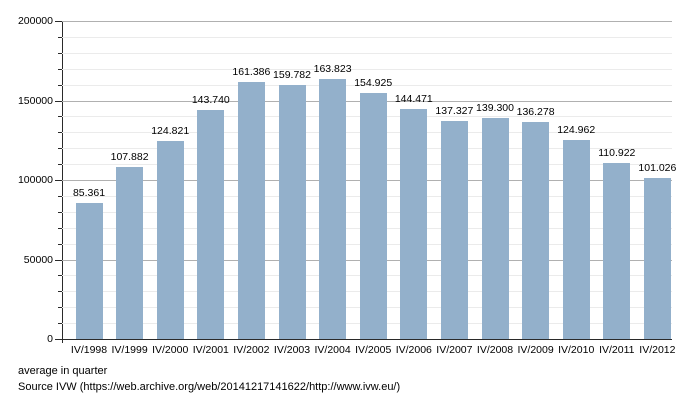 The image size is (700, 400). I want to click on bar-value-label: 161.386, so click(251, 72).